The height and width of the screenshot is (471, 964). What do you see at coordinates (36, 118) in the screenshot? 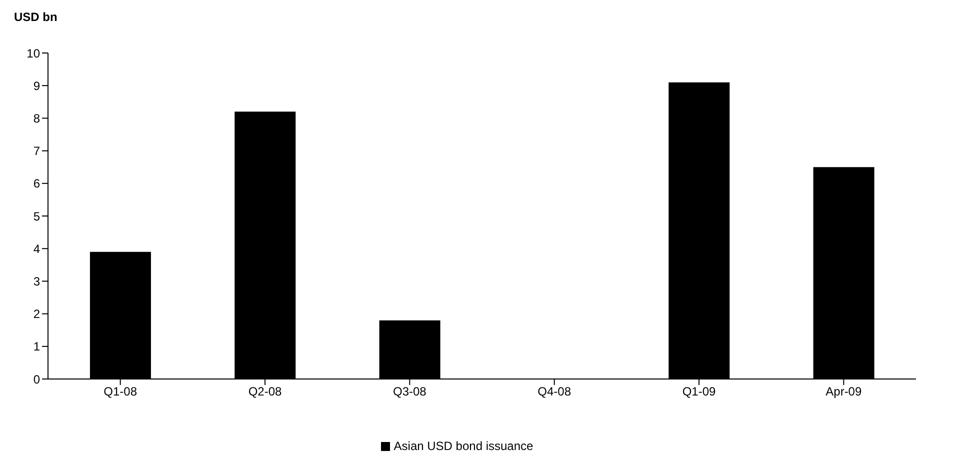
I see `y-tick-label: 8` at bounding box center [36, 118].